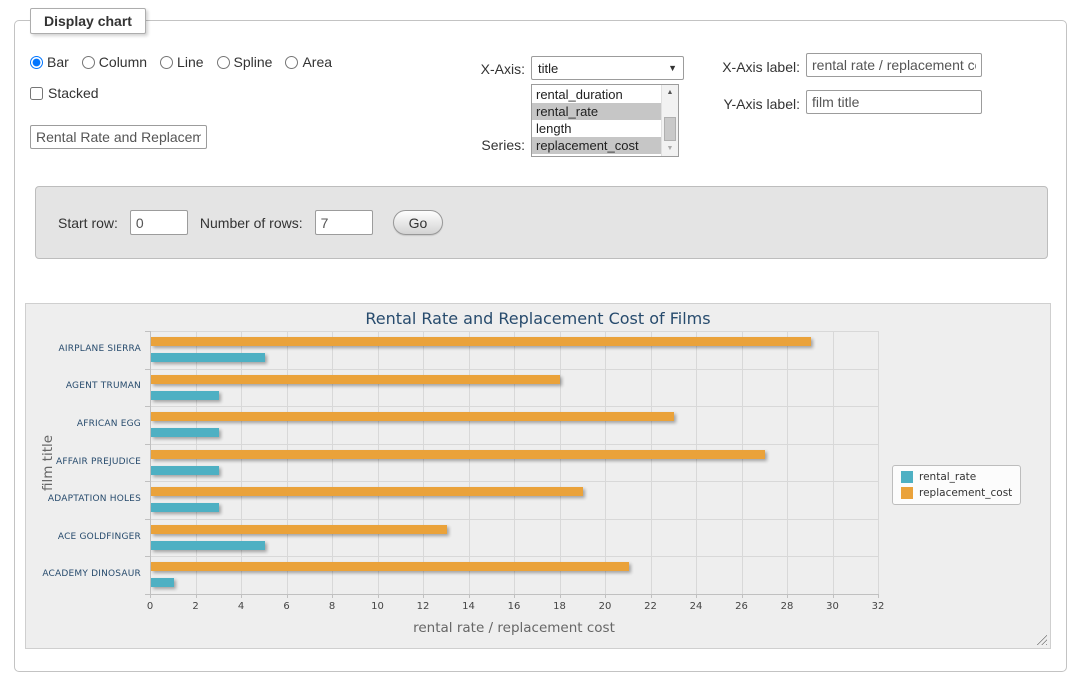  I want to click on chart-type-column-label: Column, so click(123, 62).